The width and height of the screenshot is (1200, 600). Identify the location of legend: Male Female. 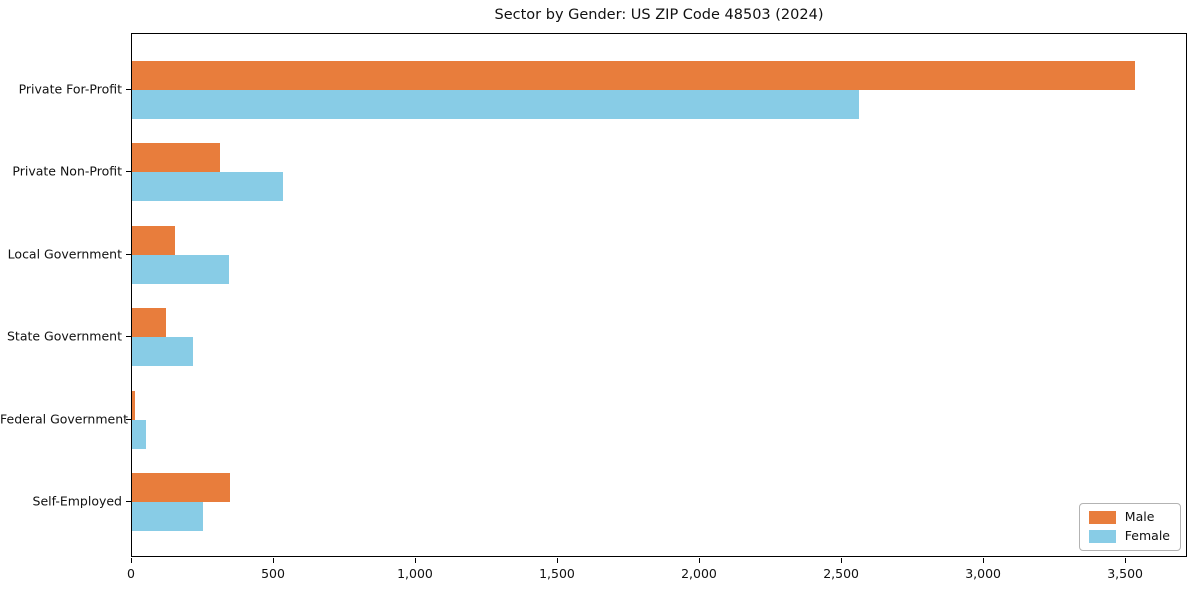
(1129, 527).